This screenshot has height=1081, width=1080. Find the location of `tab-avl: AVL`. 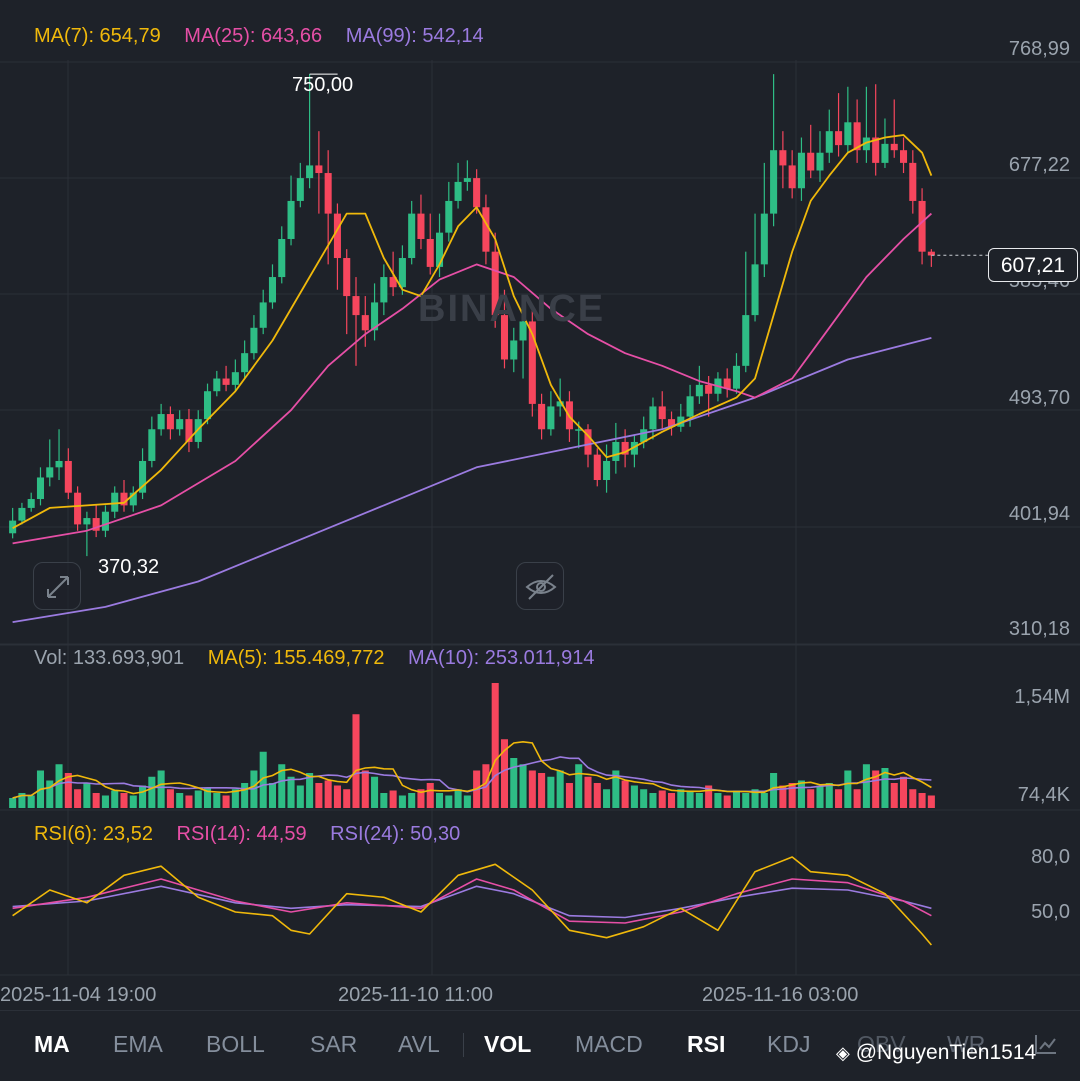

tab-avl: AVL is located at coordinates (419, 1044).